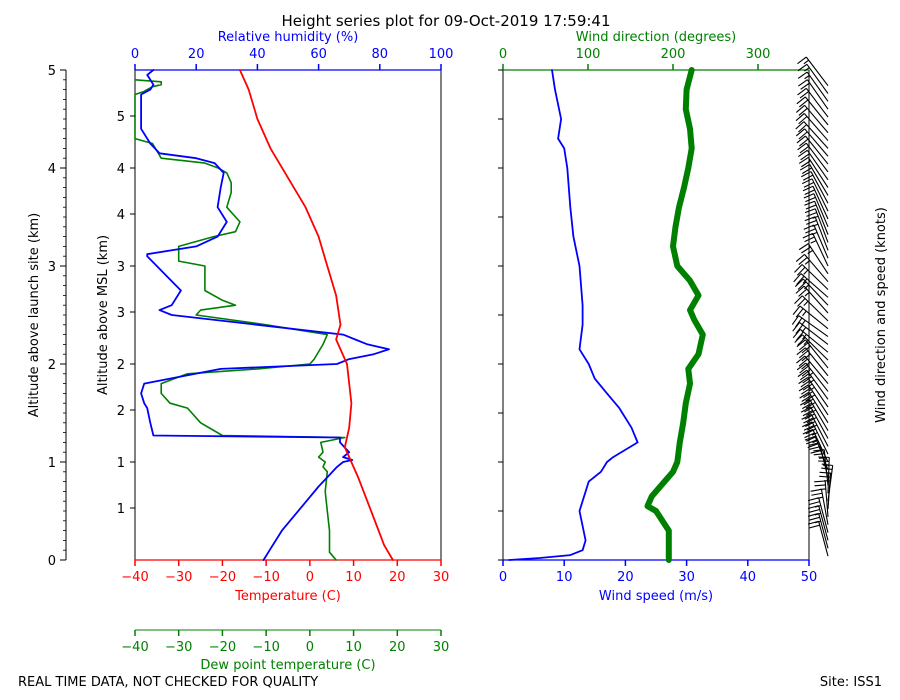  What do you see at coordinates (222, 647) in the screenshot?
I see `dewpoint-tick-label: −20` at bounding box center [222, 647].